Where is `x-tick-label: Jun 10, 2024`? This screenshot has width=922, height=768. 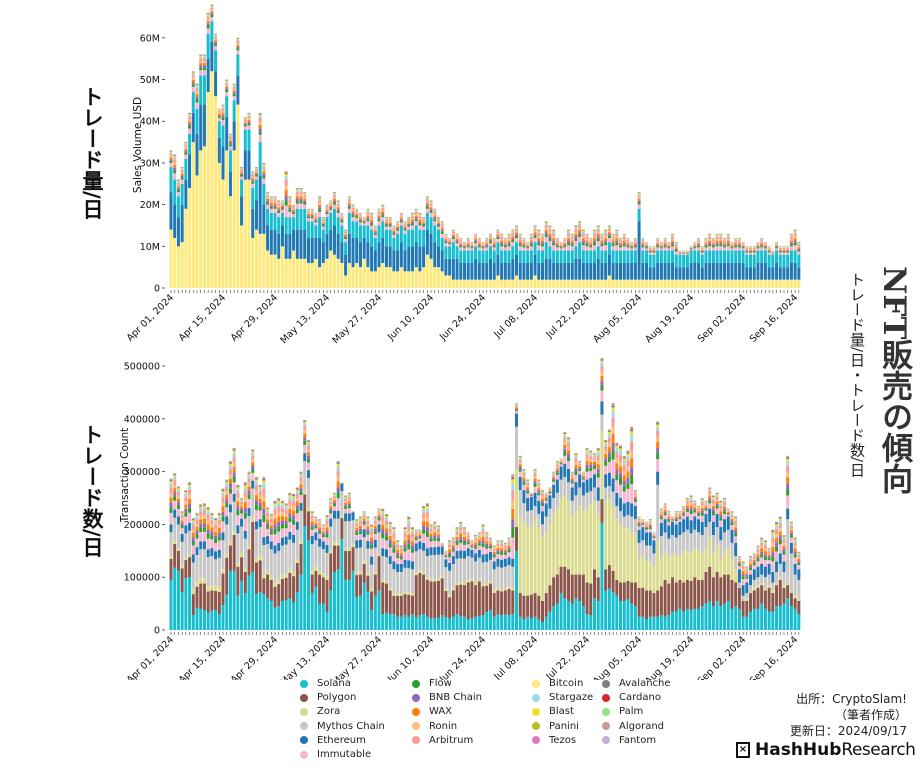
x-tick-label: Jun 10, 2024 is located at coordinates (410, 317).